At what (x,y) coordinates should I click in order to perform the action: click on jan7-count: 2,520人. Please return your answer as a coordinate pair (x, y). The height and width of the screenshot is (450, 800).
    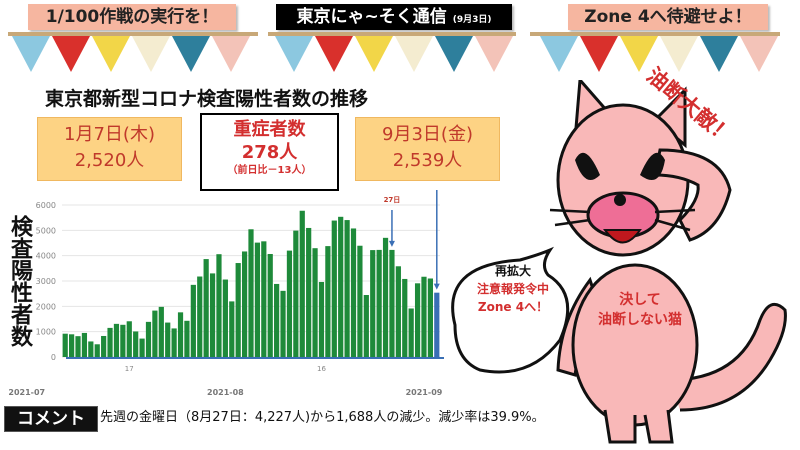
    Looking at the image, I should click on (109, 160).